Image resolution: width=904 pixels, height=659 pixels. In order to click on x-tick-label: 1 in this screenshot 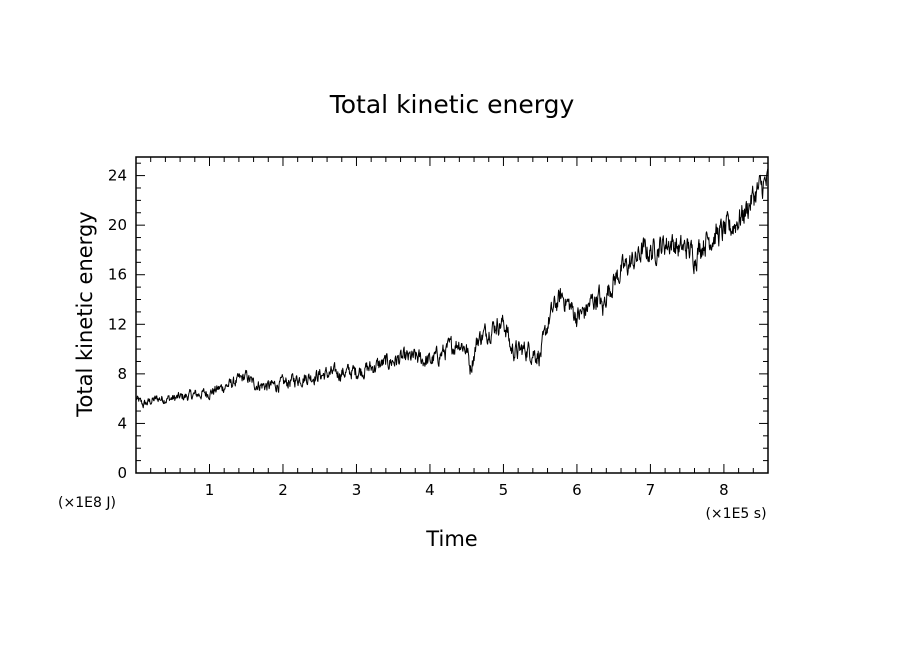, I will do `click(210, 490)`.